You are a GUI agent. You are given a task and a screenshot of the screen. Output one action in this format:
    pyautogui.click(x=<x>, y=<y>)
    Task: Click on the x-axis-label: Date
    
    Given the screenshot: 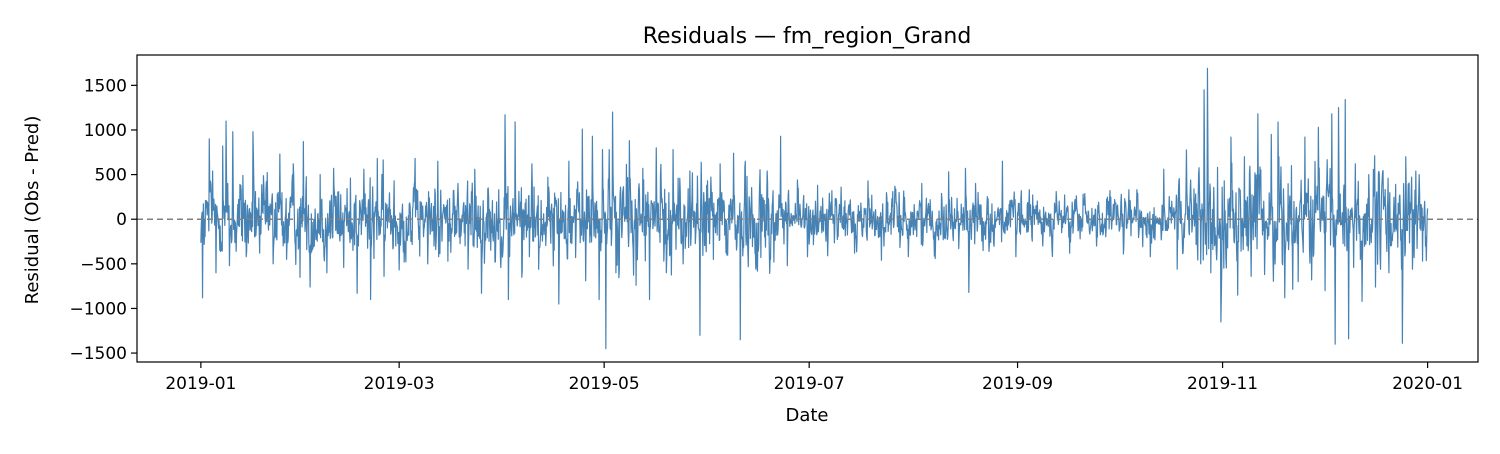 What is the action you would take?
    pyautogui.click(x=806, y=415)
    